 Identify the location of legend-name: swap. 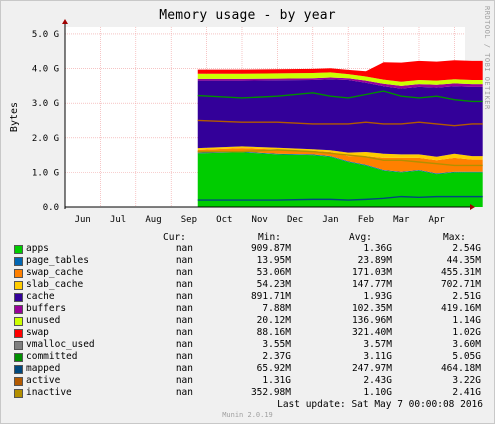
(37, 332).